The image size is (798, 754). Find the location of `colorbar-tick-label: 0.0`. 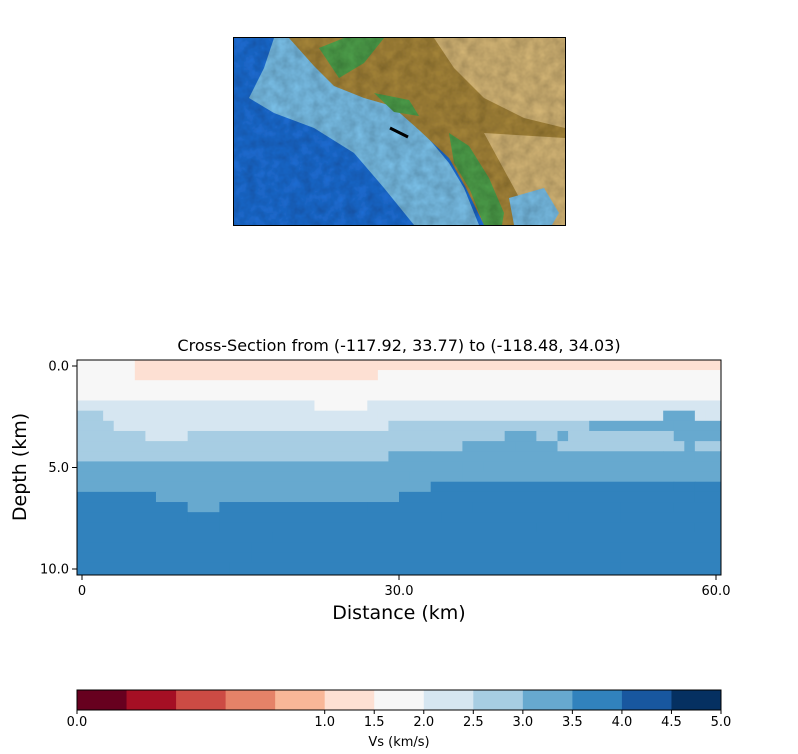

colorbar-tick-label: 0.0 is located at coordinates (77, 722).